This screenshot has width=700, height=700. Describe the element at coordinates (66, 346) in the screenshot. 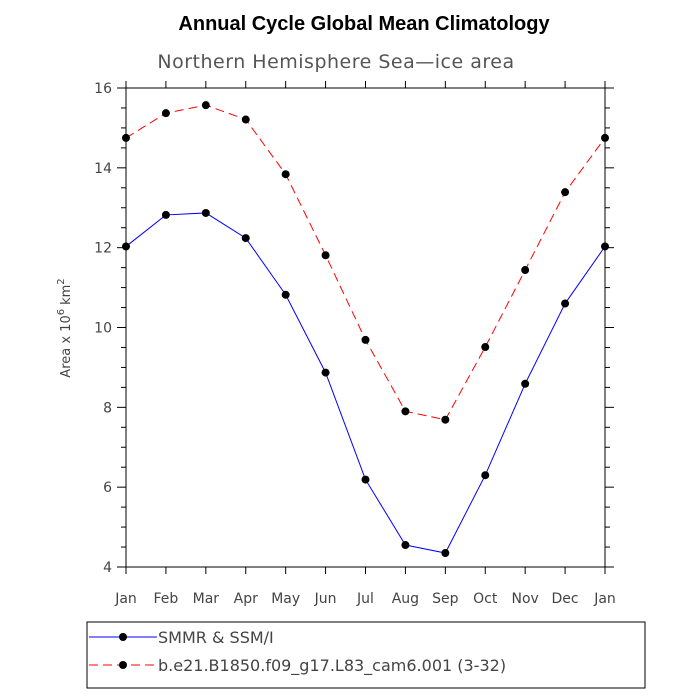

I see `ylabel-prefix: Area x 10` at that location.